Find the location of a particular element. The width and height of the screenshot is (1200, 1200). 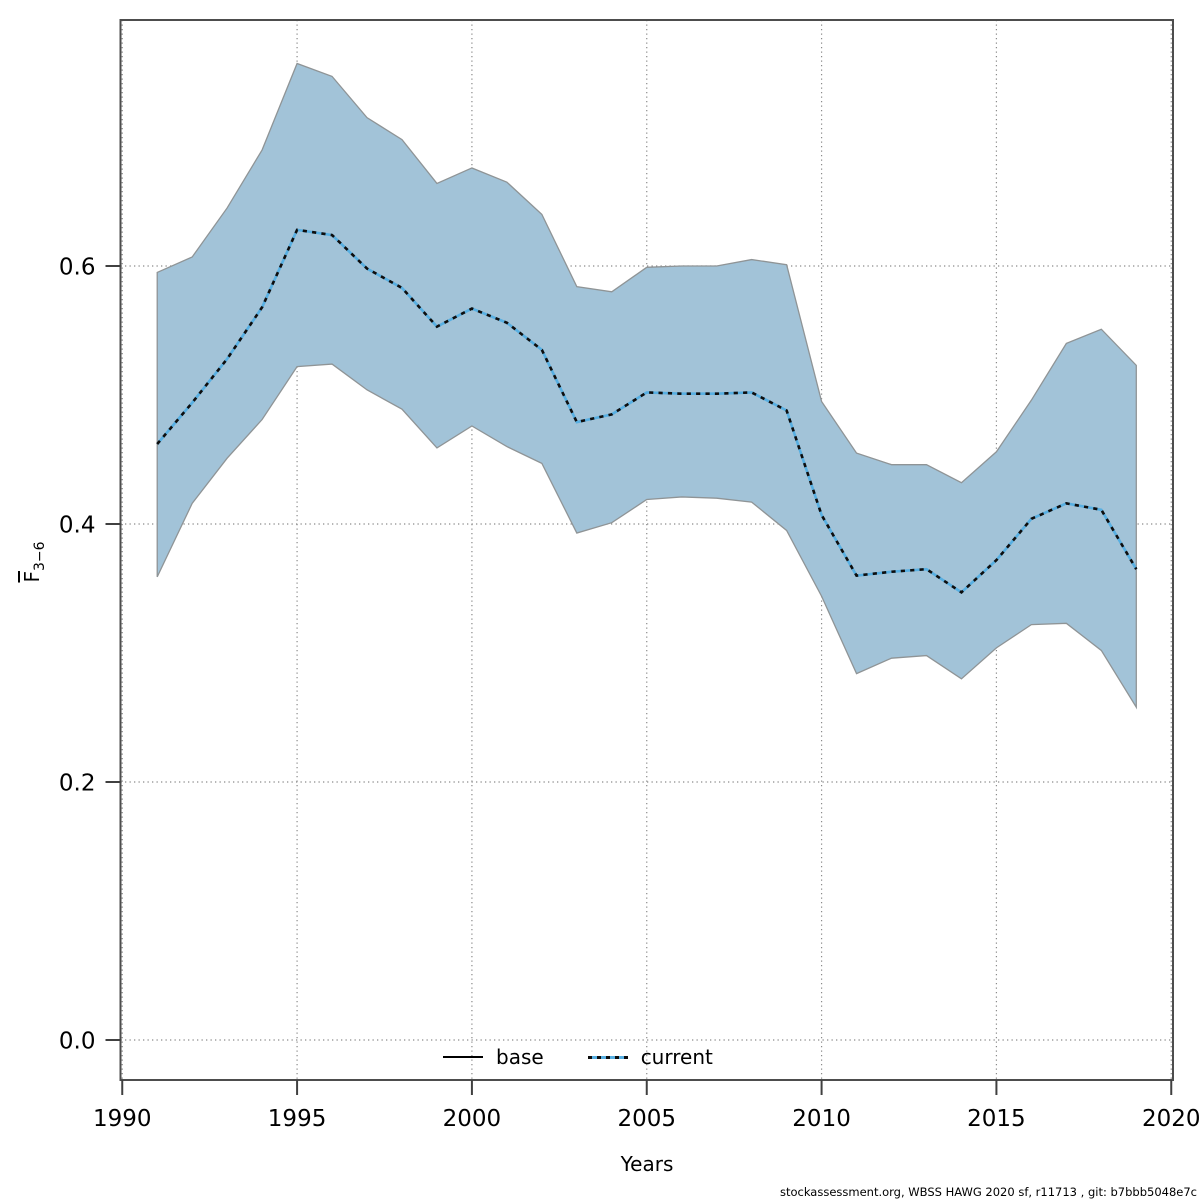

x-tick-label: 2020 is located at coordinates (1171, 1119).